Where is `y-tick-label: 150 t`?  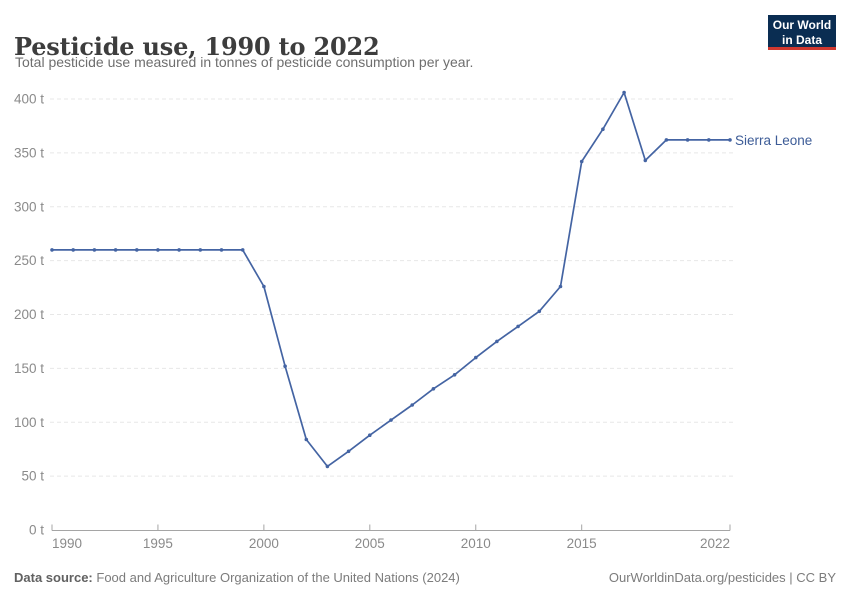 y-tick-label: 150 t is located at coordinates (29, 368).